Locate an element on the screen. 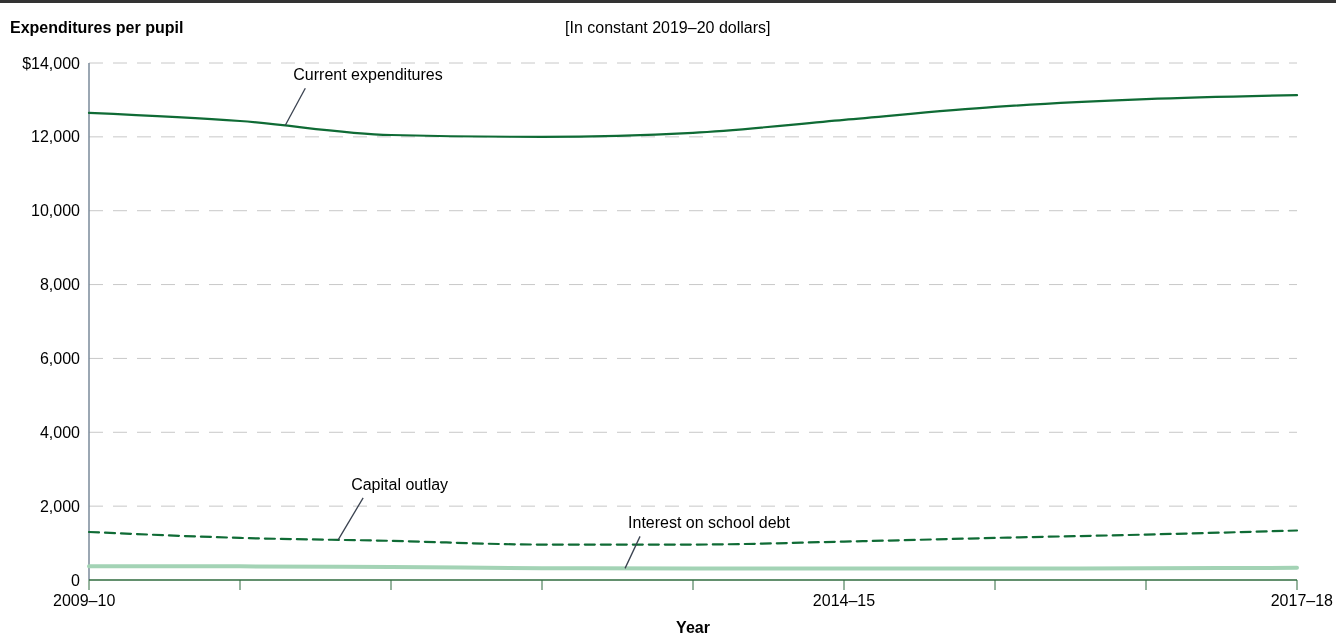 The height and width of the screenshot is (637, 1336). y-tick-label: 0 is located at coordinates (76, 580).